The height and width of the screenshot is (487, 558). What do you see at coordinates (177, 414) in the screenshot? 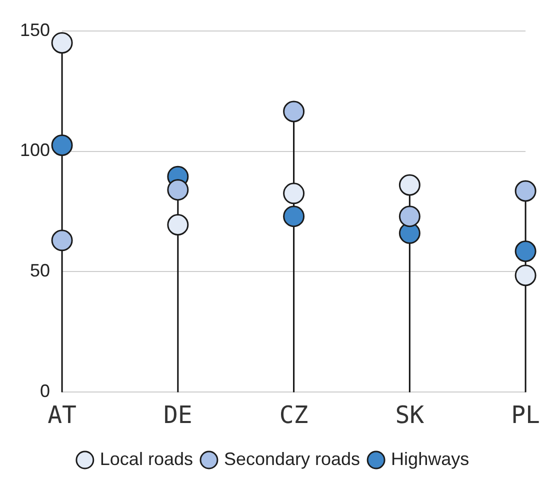
I see `x-tick-label: DE` at bounding box center [177, 414].